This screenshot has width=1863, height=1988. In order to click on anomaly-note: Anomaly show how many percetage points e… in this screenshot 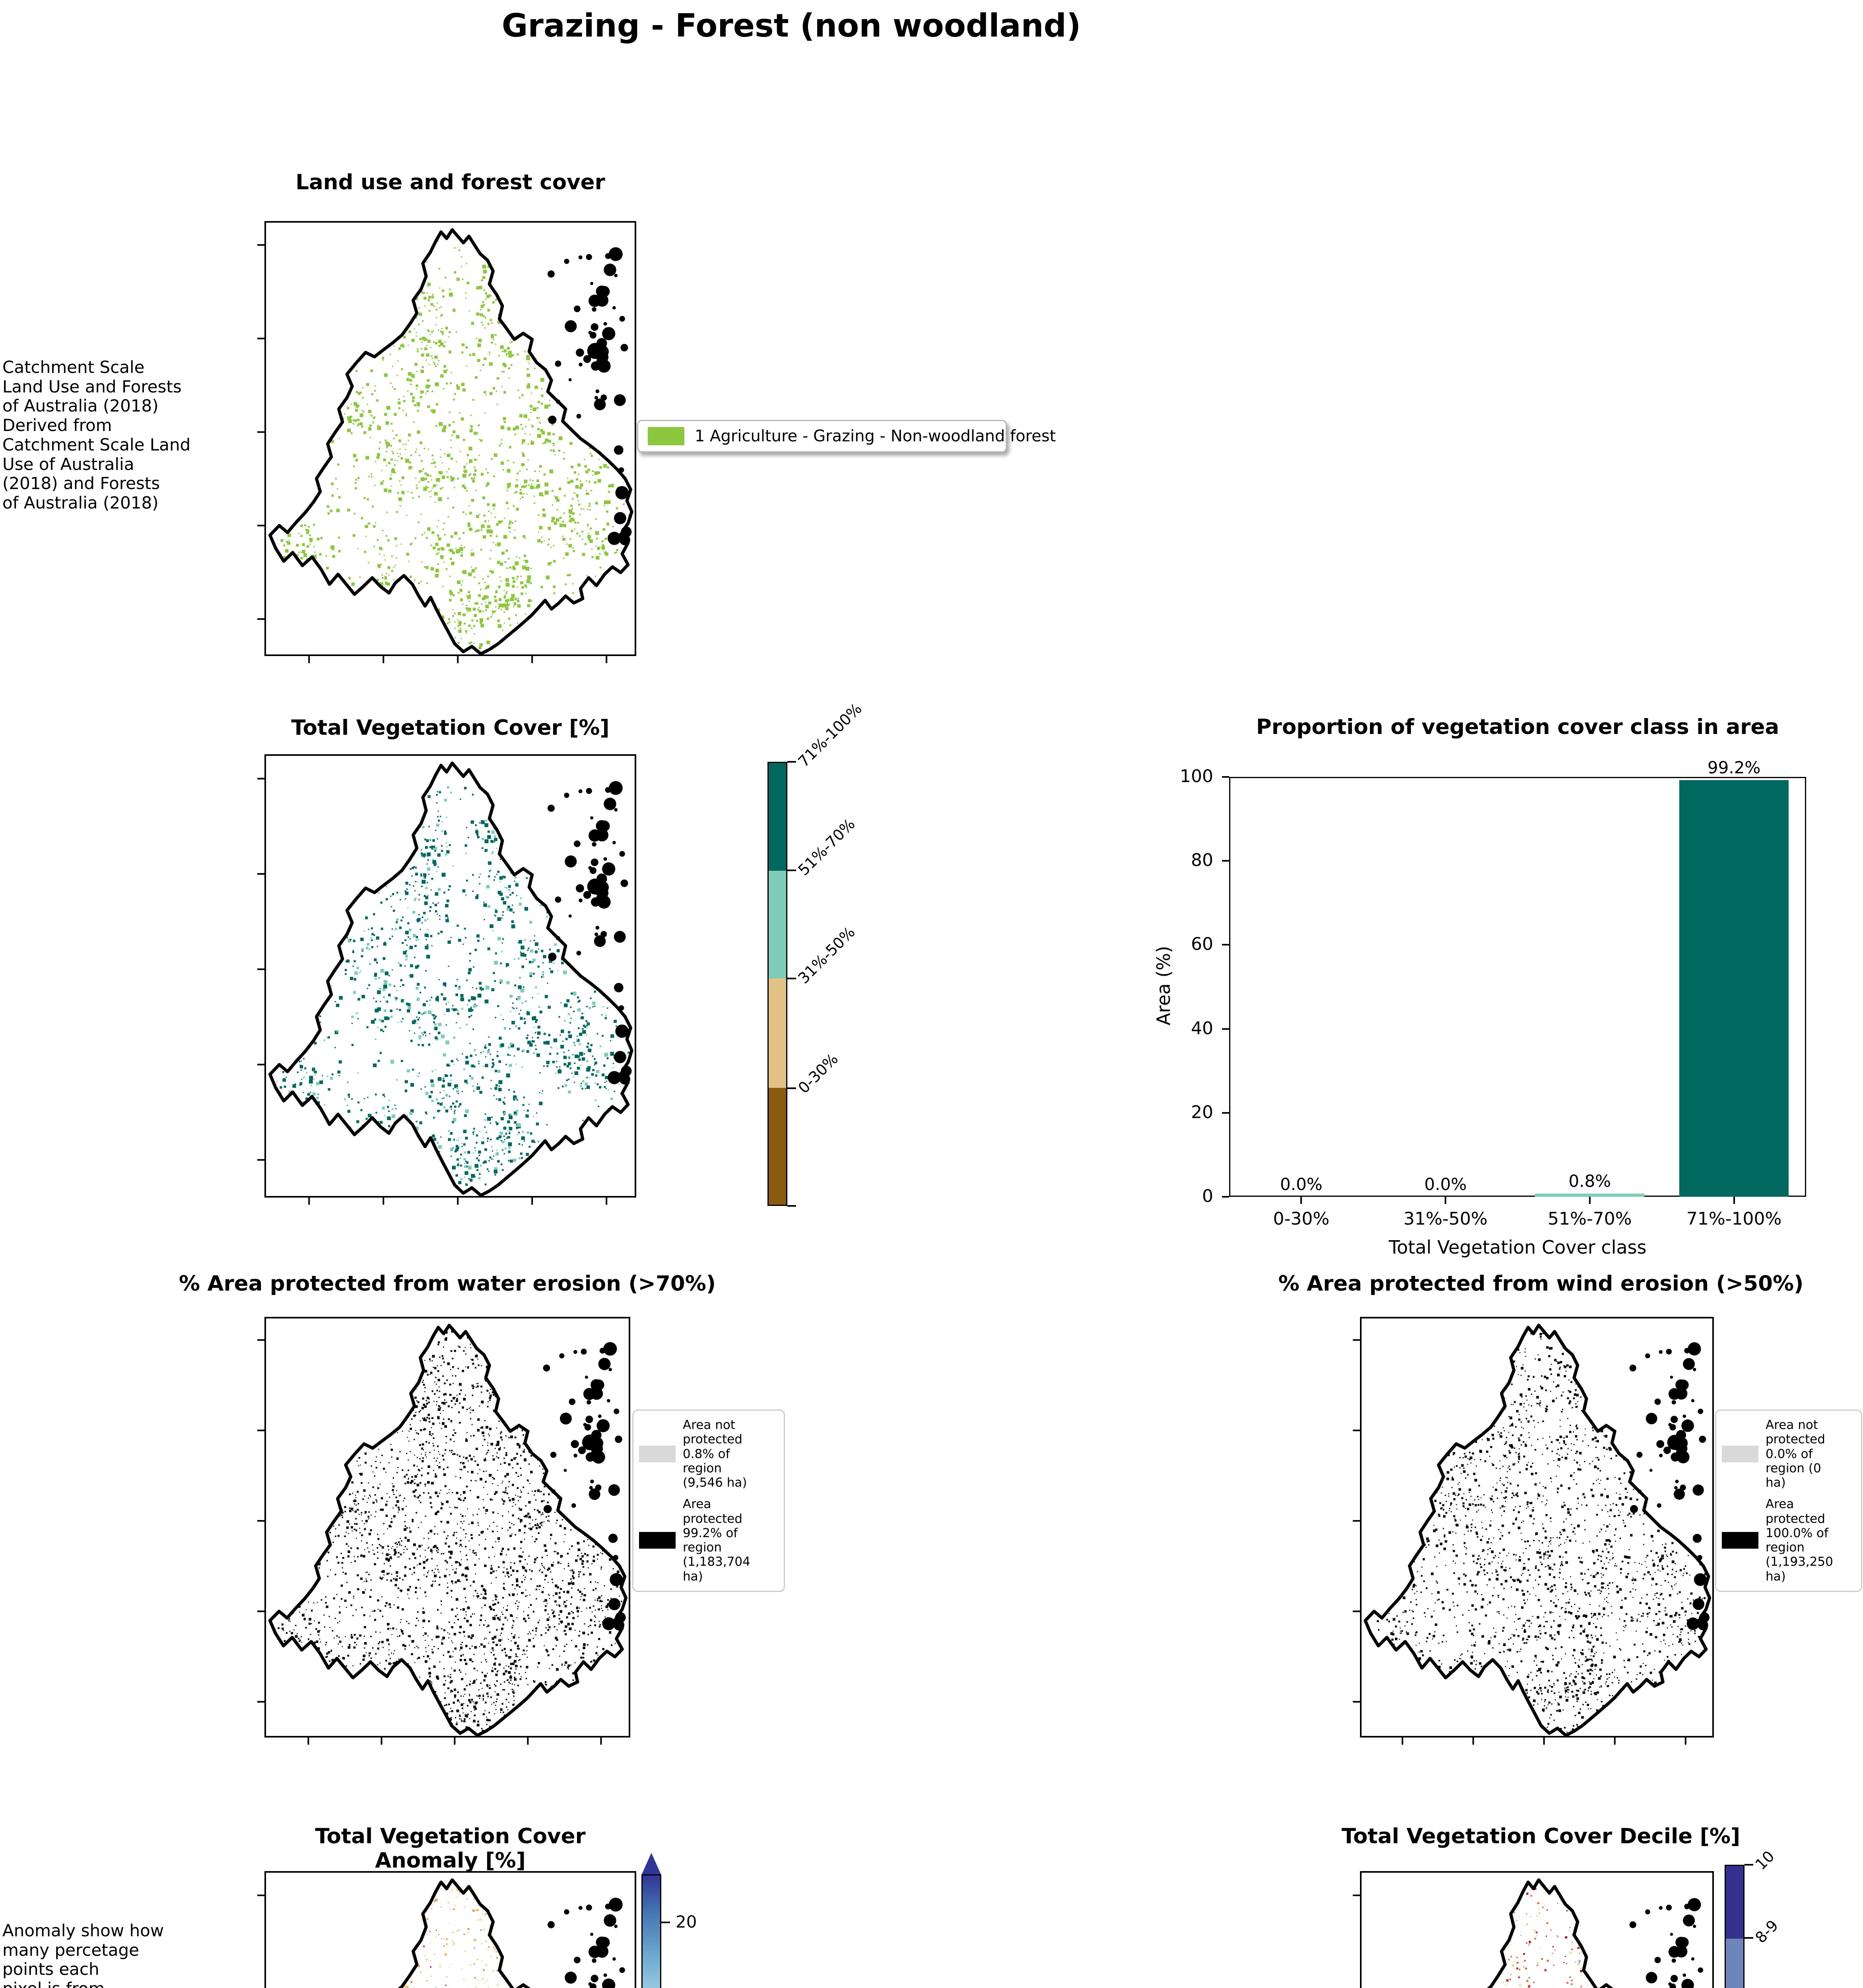, I will do `click(83, 1954)`.